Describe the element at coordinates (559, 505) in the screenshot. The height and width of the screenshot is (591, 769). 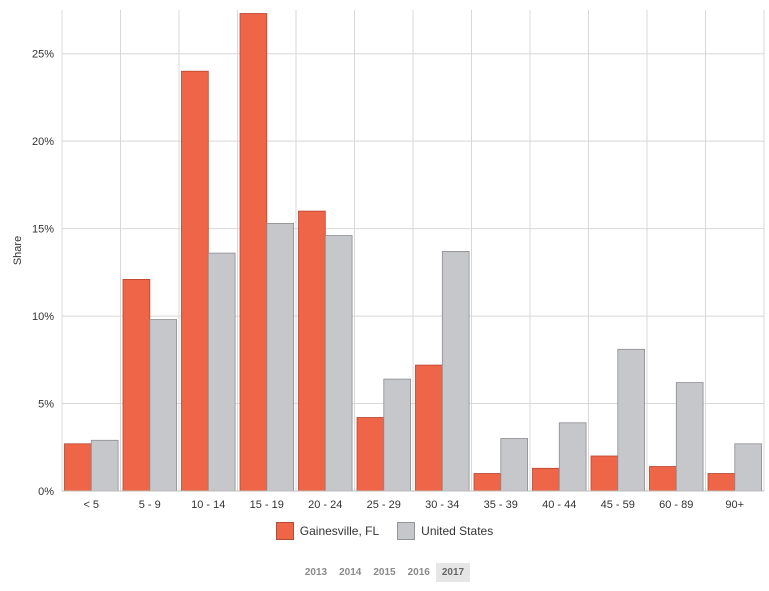
I see `x-tick-label: 40 - 44` at that location.